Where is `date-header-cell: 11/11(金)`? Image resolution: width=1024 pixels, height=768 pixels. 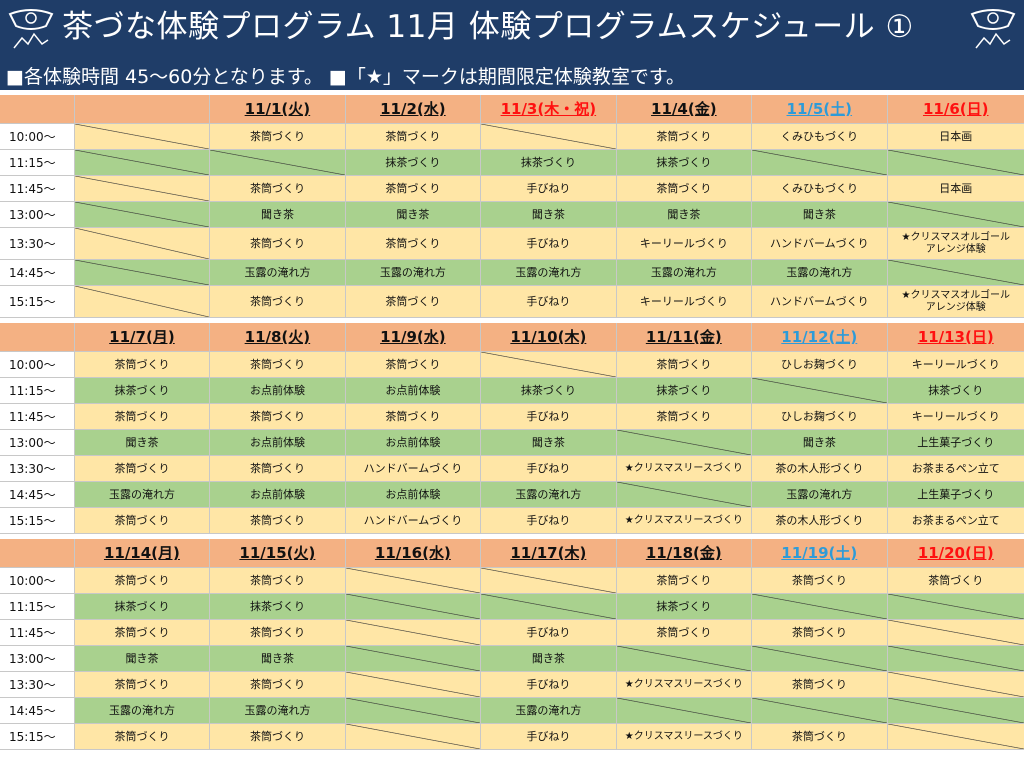 date-header-cell: 11/11(金) is located at coordinates (684, 337).